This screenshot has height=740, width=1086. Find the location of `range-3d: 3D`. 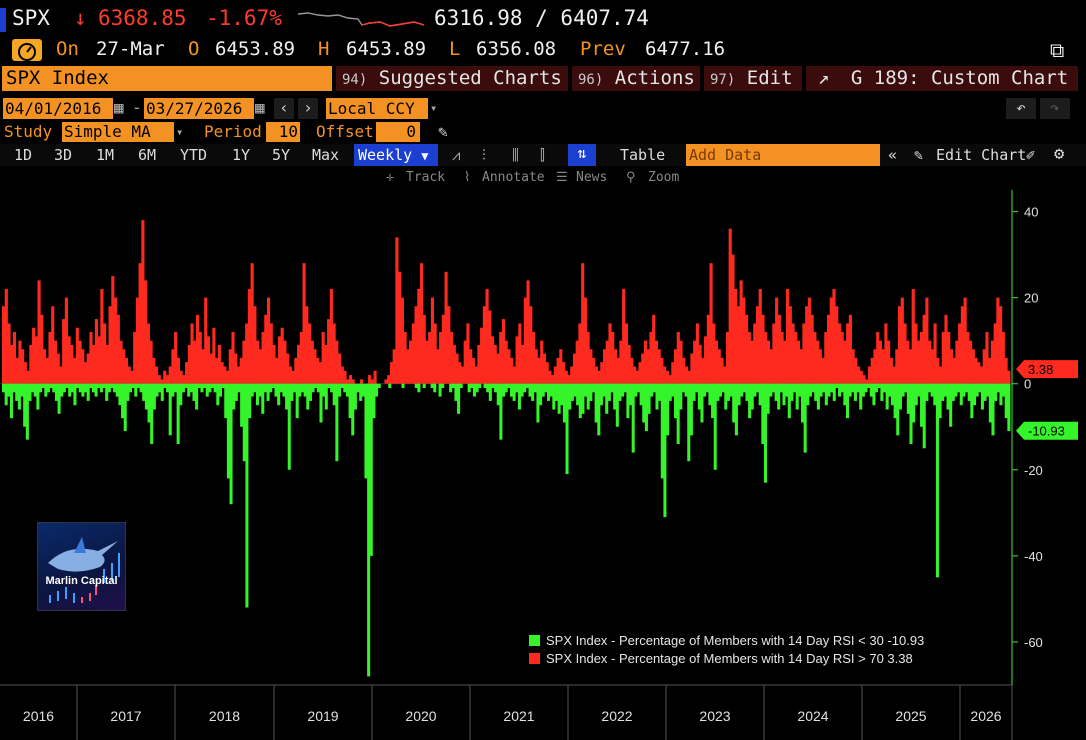

range-3d: 3D is located at coordinates (63, 155).